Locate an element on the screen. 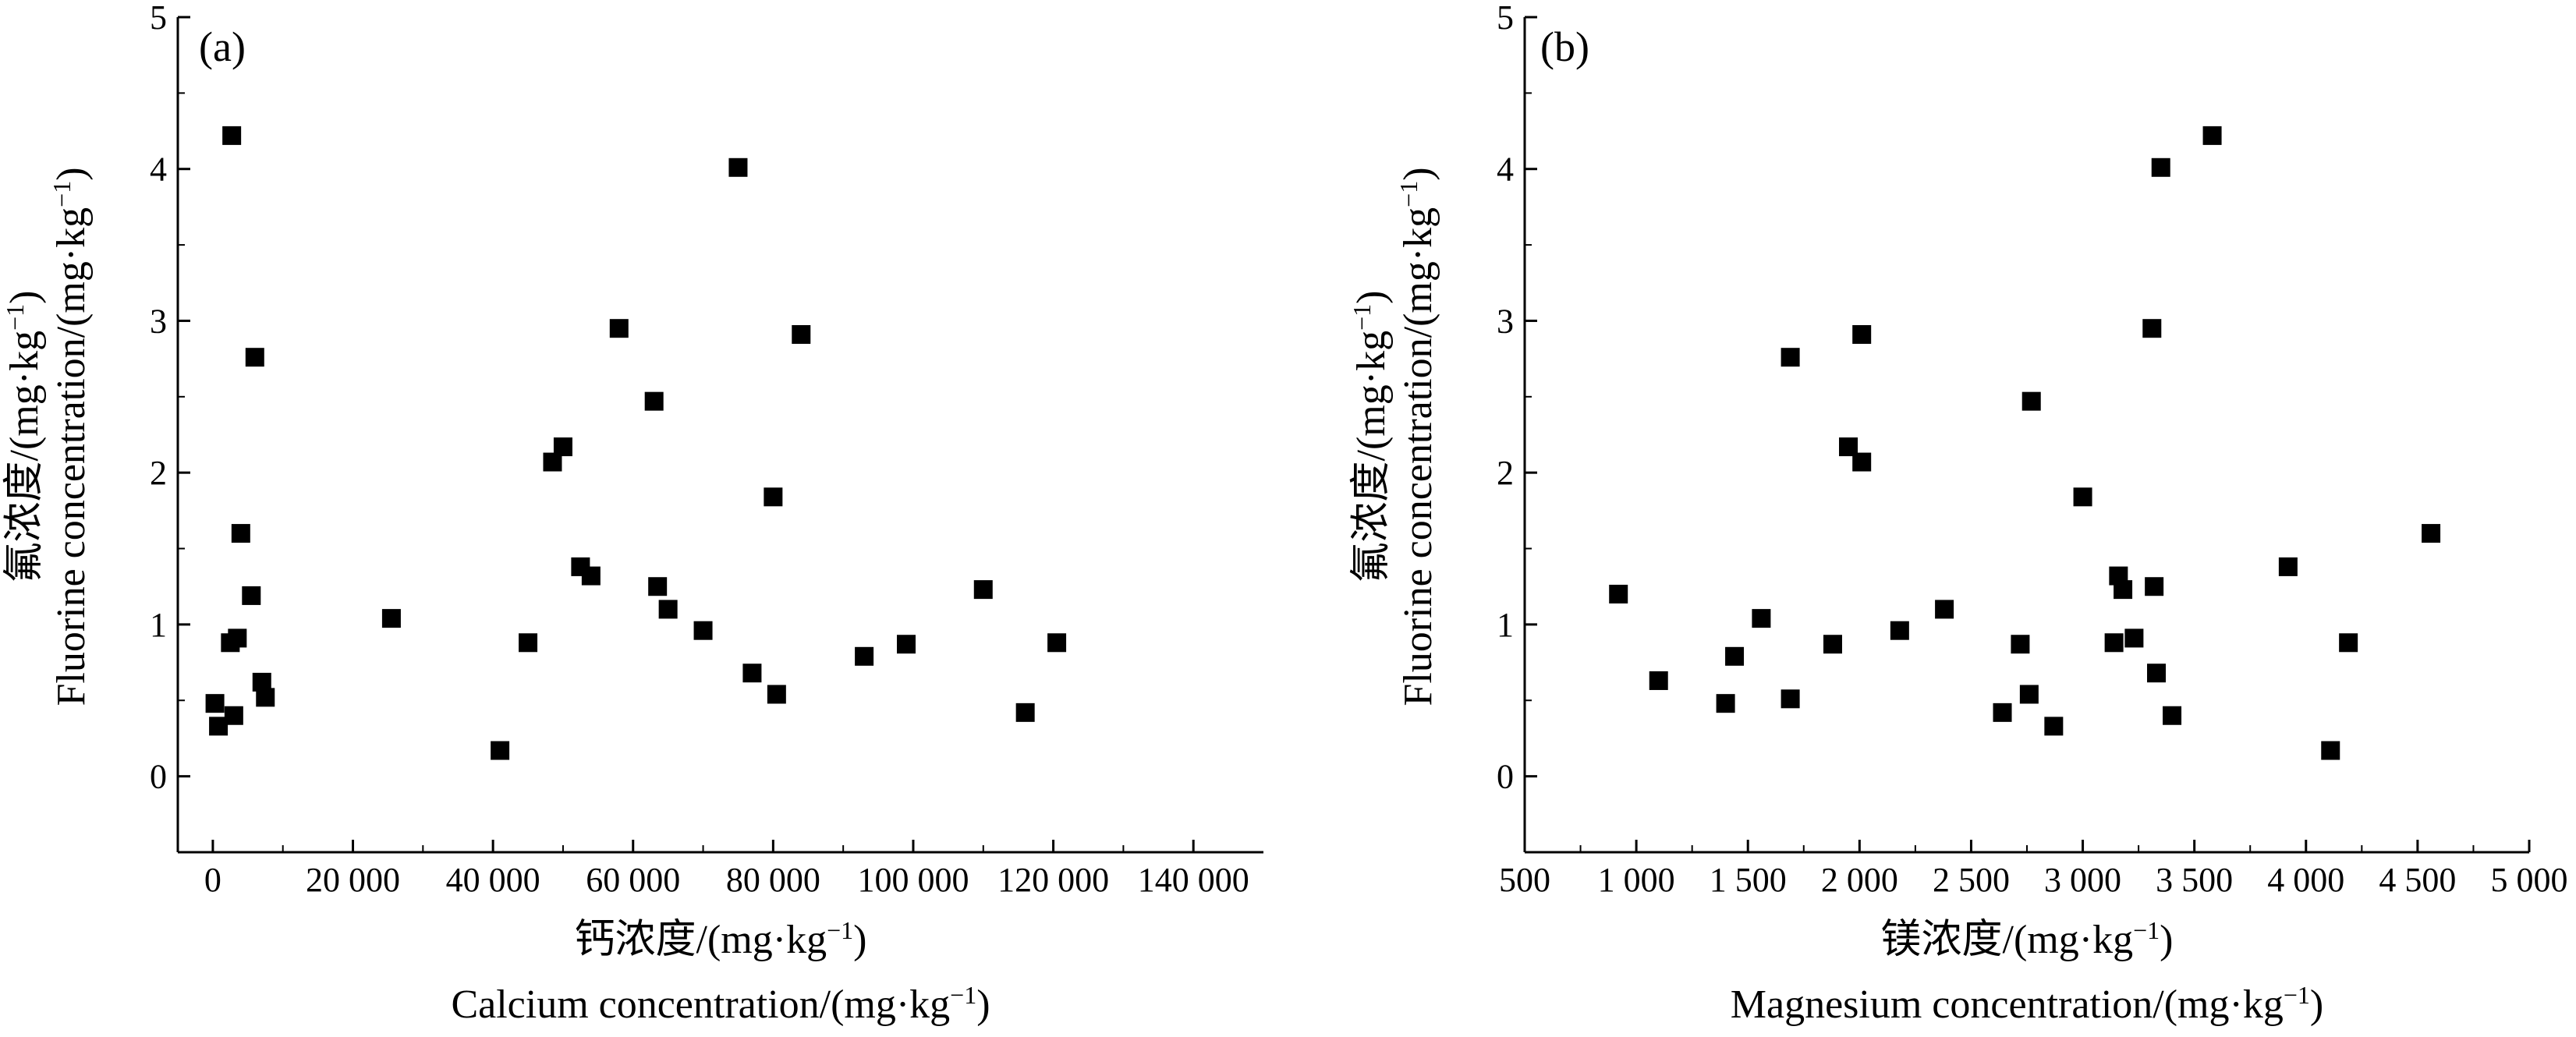 This screenshot has width=2576, height=1037. x-tick-label: 3 500 is located at coordinates (2194, 880).